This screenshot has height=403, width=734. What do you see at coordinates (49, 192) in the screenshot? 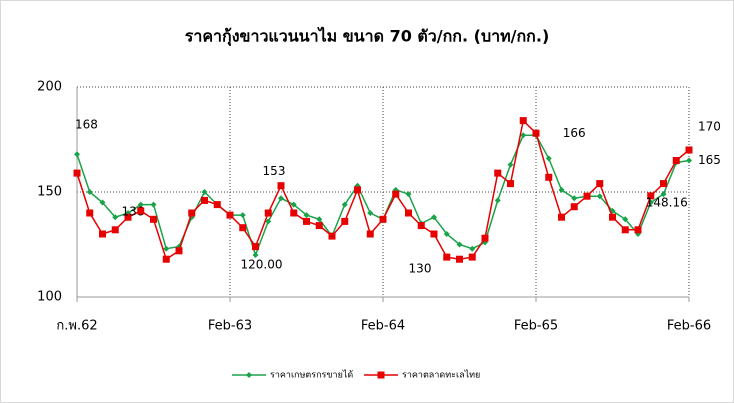
I see `y-tick-label: 150` at bounding box center [49, 192].